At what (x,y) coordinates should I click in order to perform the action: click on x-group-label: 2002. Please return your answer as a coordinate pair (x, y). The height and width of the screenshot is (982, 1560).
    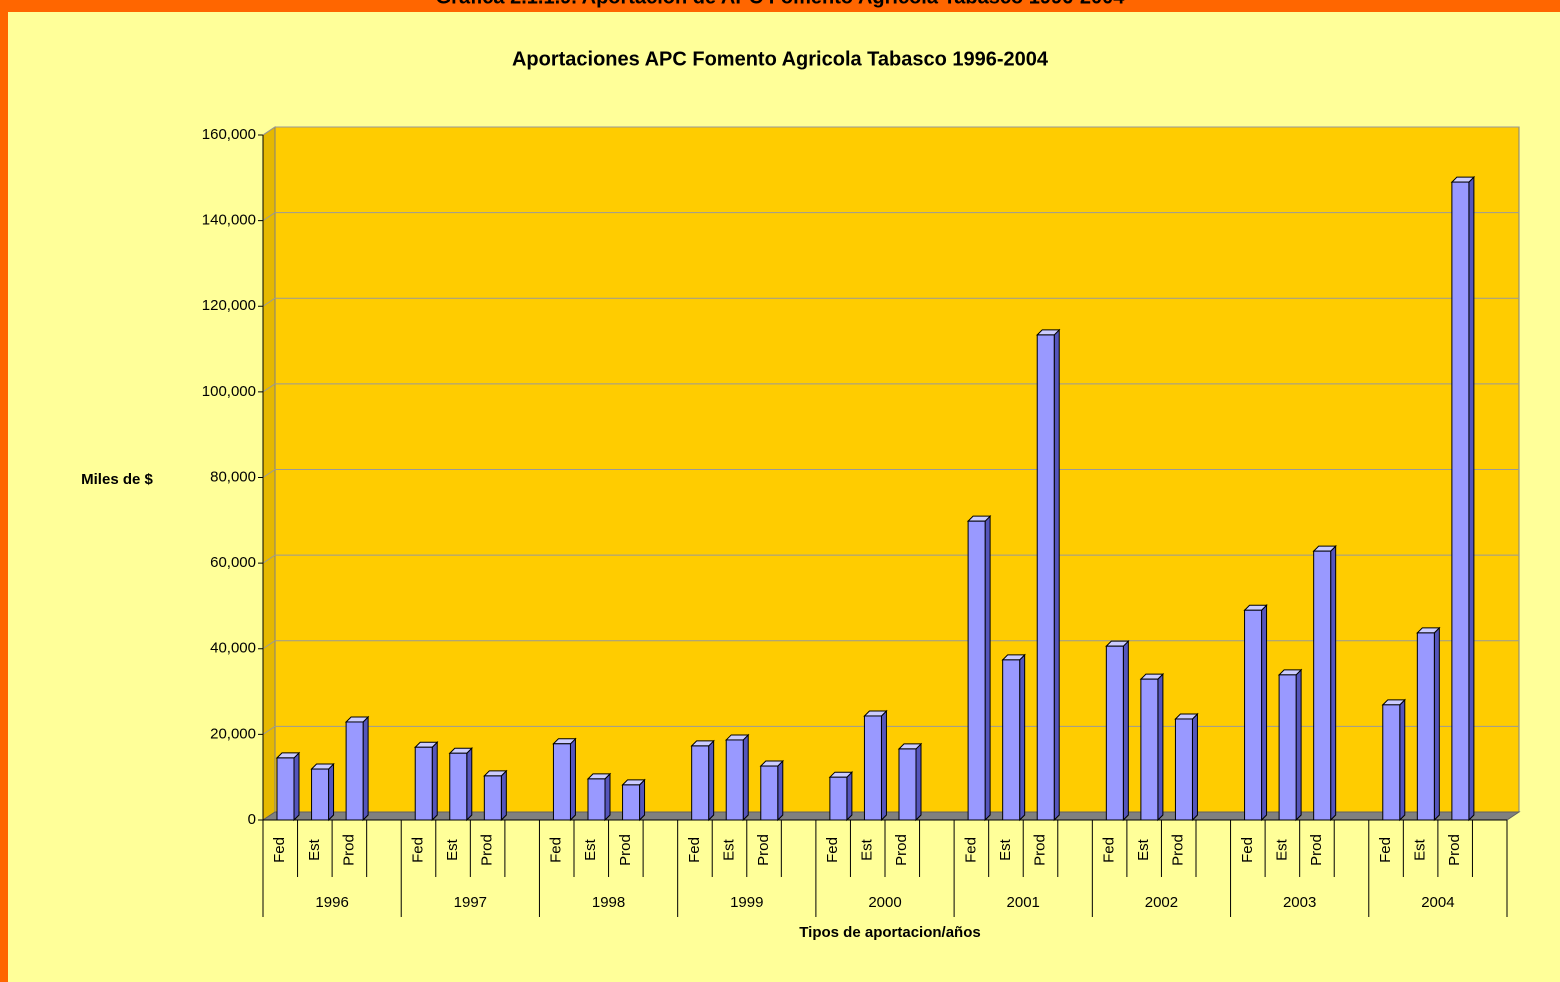
    Looking at the image, I should click on (1161, 902).